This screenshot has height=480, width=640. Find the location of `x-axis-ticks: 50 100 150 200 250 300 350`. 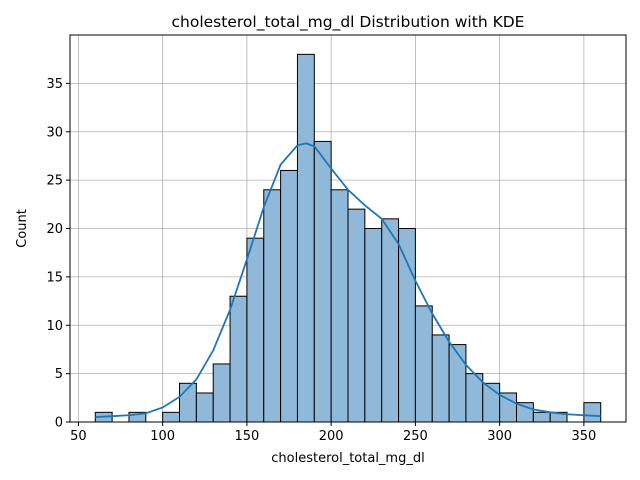

x-axis-ticks: 50 100 150 200 250 300 350 is located at coordinates (333, 433).